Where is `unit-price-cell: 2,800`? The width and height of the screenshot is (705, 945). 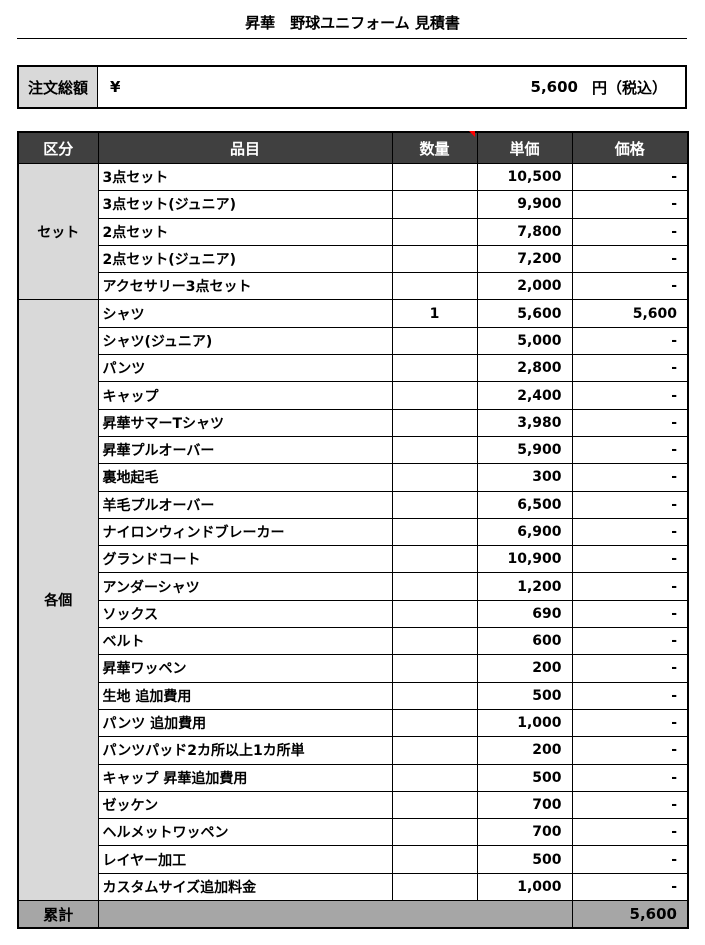
unit-price-cell: 2,800 is located at coordinates (524, 368).